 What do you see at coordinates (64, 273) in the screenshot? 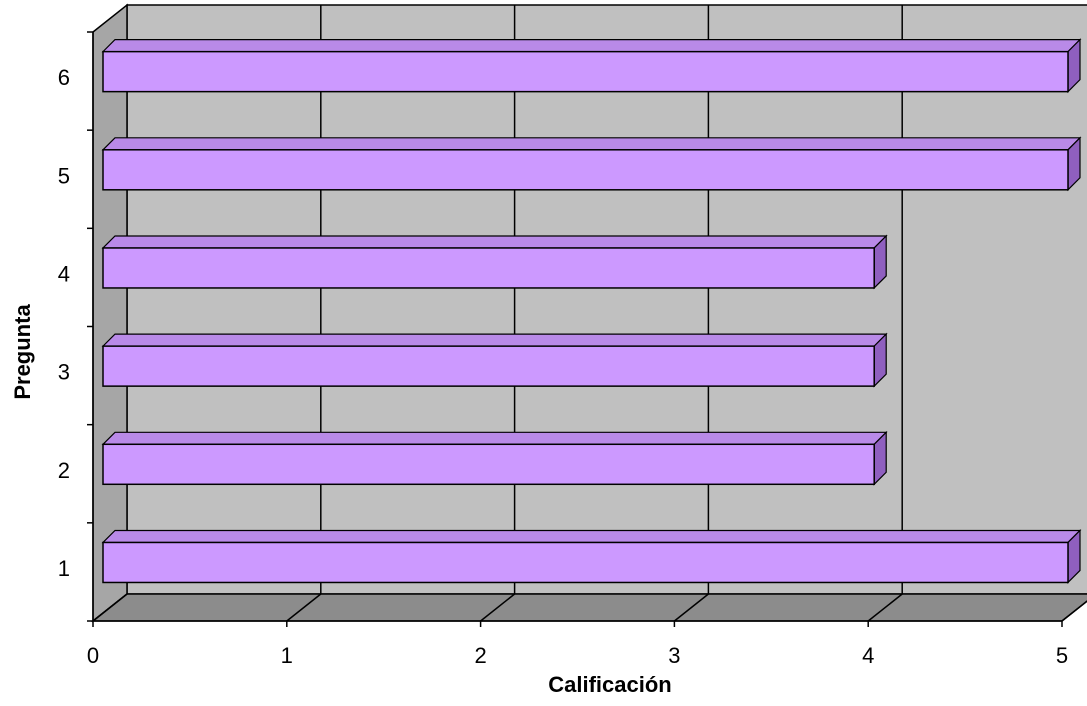
I see `y-tick-label-4: 4` at bounding box center [64, 273].